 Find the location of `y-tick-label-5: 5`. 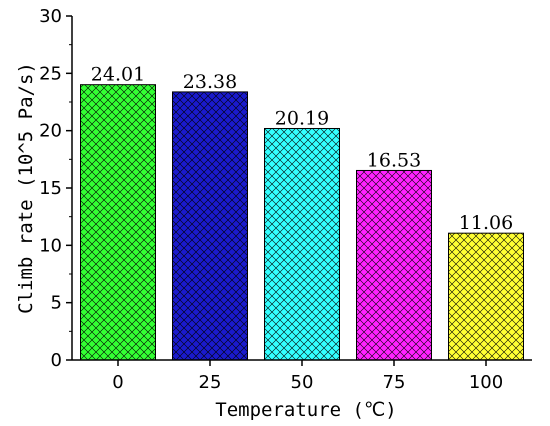

y-tick-label-5: 5 is located at coordinates (56, 303).